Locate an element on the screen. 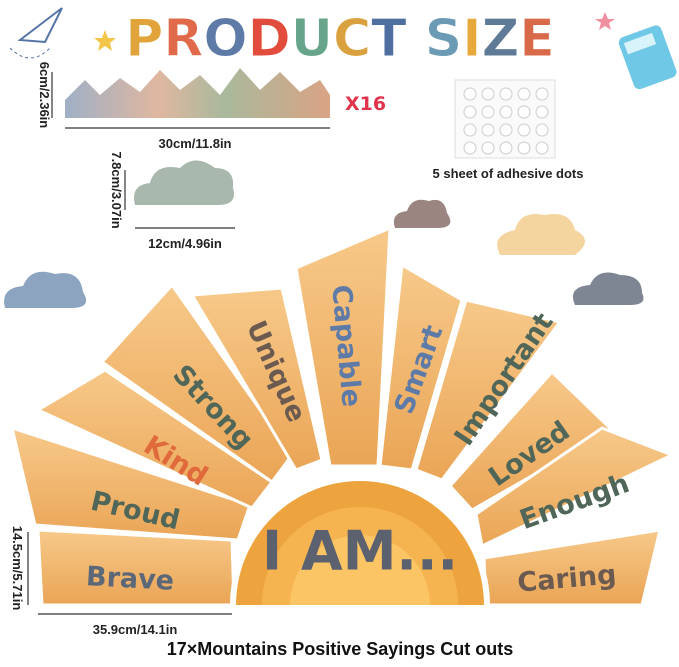 This screenshot has width=679, height=667. dim-label: 6cm/2.36in is located at coordinates (44, 95).